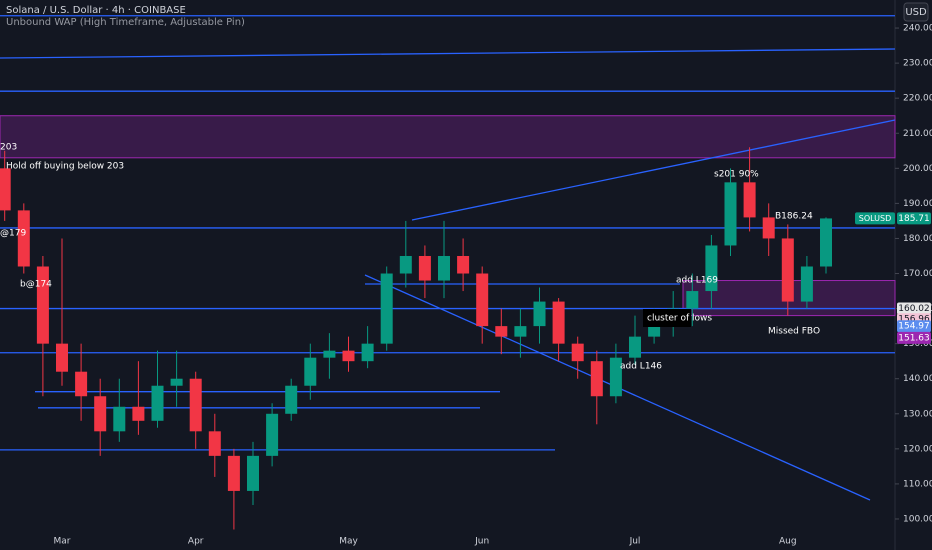 This screenshot has height=550, width=932. I want to click on y-tick-label: 190.00, so click(917, 204).